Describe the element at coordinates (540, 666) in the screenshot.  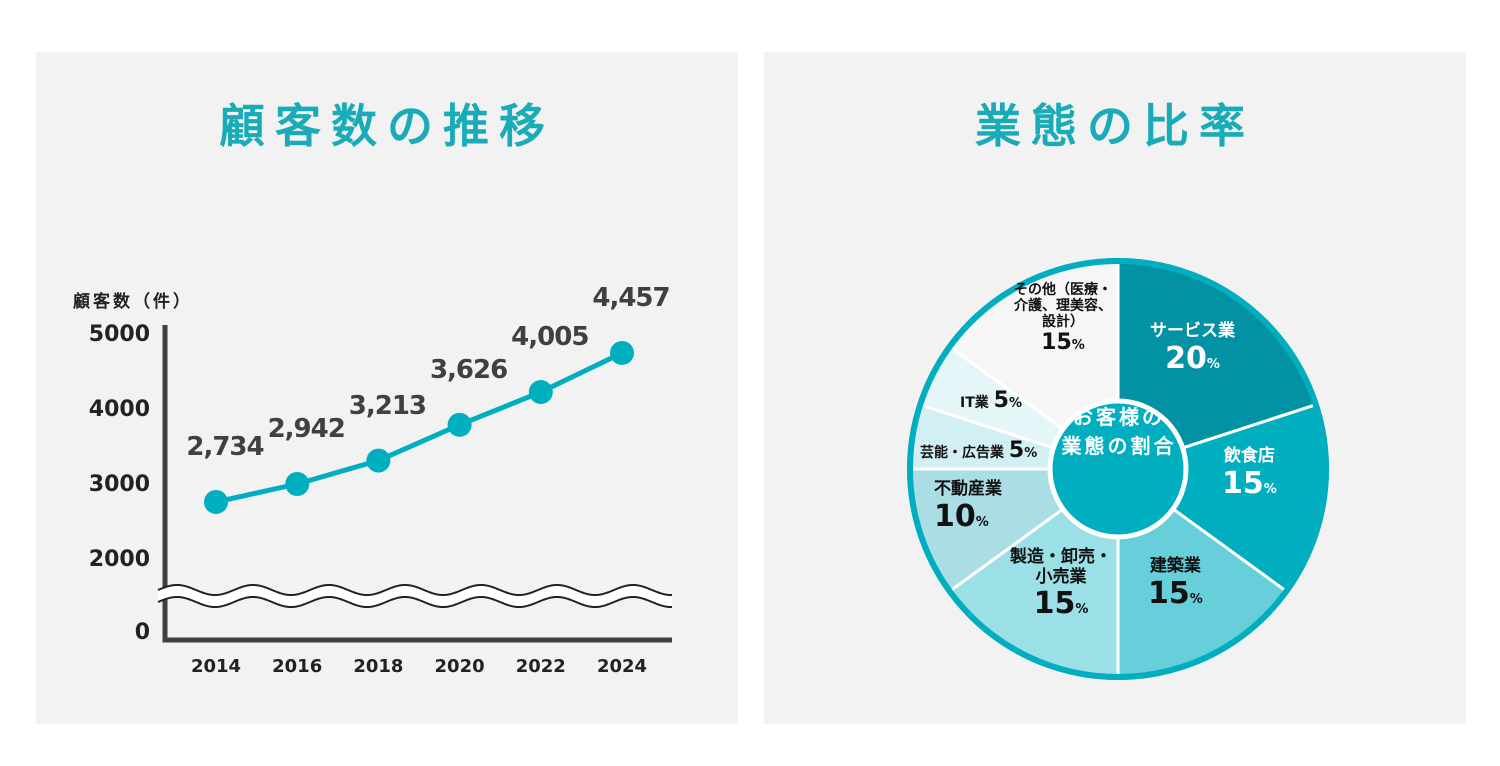
I see `x-tick-label: 2022` at that location.